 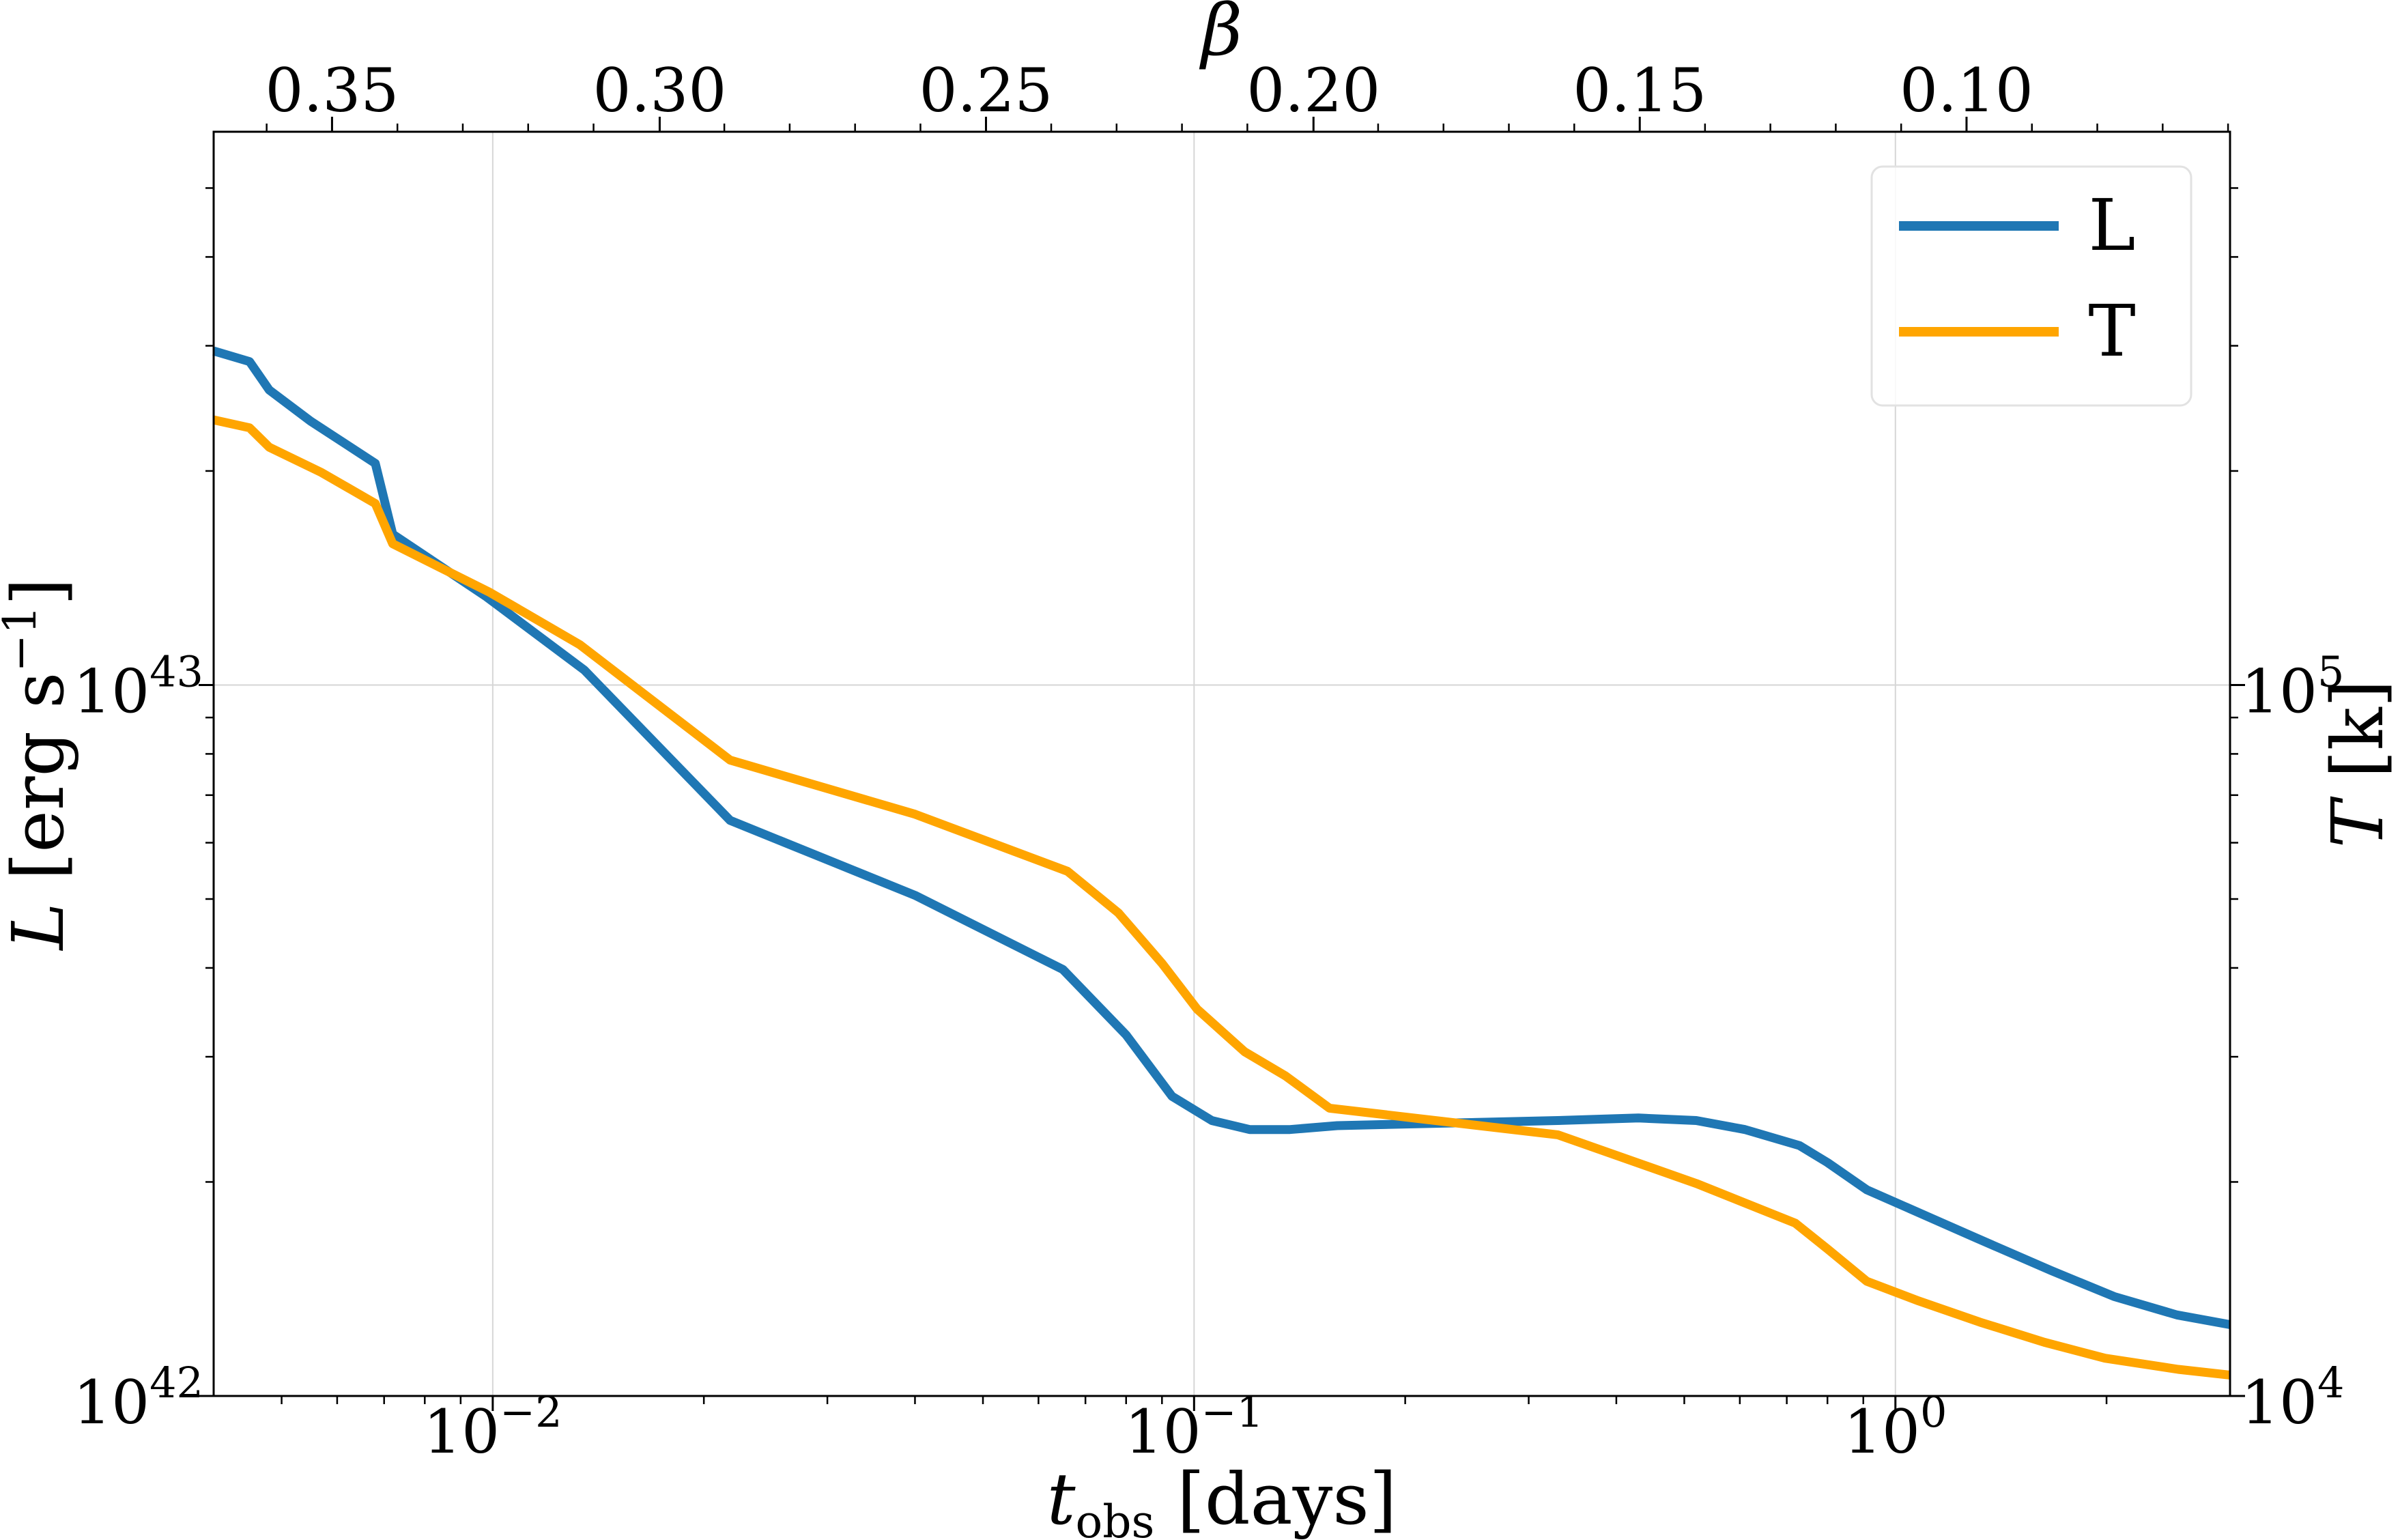 What do you see at coordinates (1220, 36) in the screenshot?
I see `top-axis-title-beta: β` at bounding box center [1220, 36].